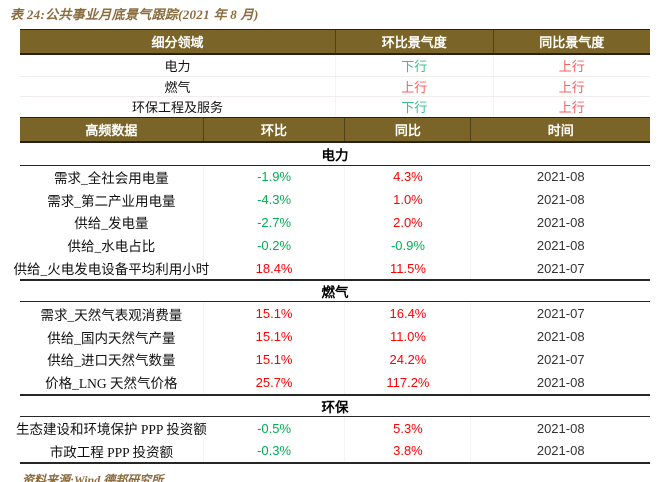 Image resolution: width=670 pixels, height=482 pixels. I want to click on yoy-value: 2.0%, so click(407, 222).